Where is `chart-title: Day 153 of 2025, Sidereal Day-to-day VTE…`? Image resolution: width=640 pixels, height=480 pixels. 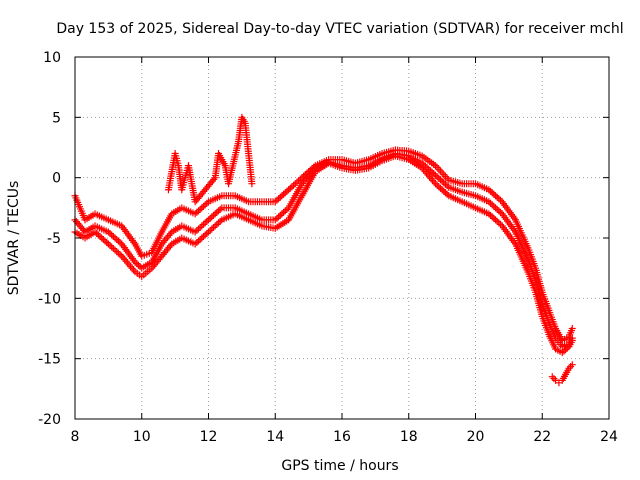
chart-title: Day 153 of 2025, Sidereal Day-to-day VTE… is located at coordinates (339, 29).